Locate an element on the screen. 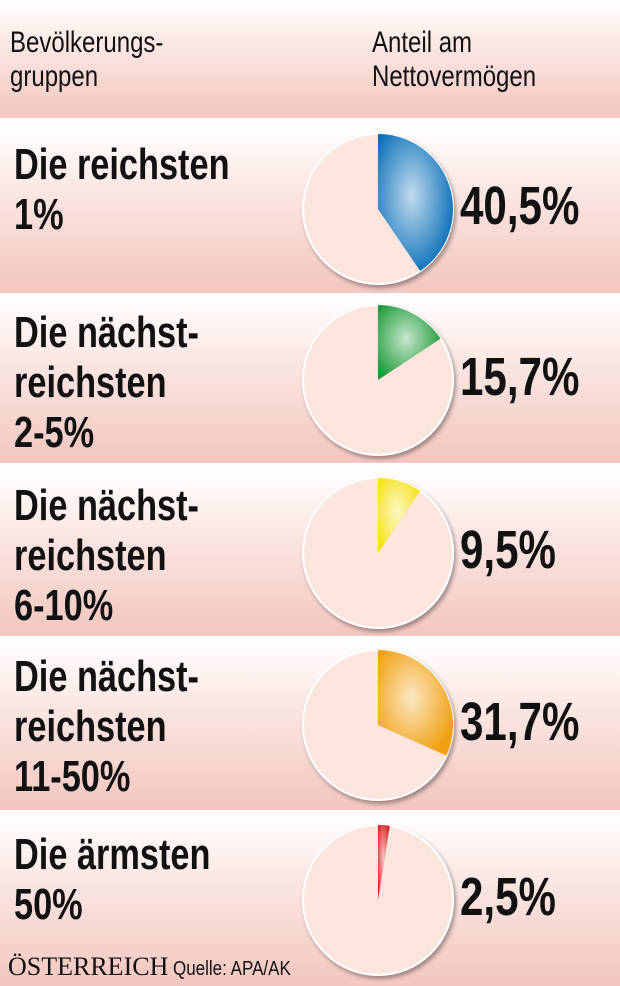  header-left: Bevölkerungs- gruppen is located at coordinates (86, 60).